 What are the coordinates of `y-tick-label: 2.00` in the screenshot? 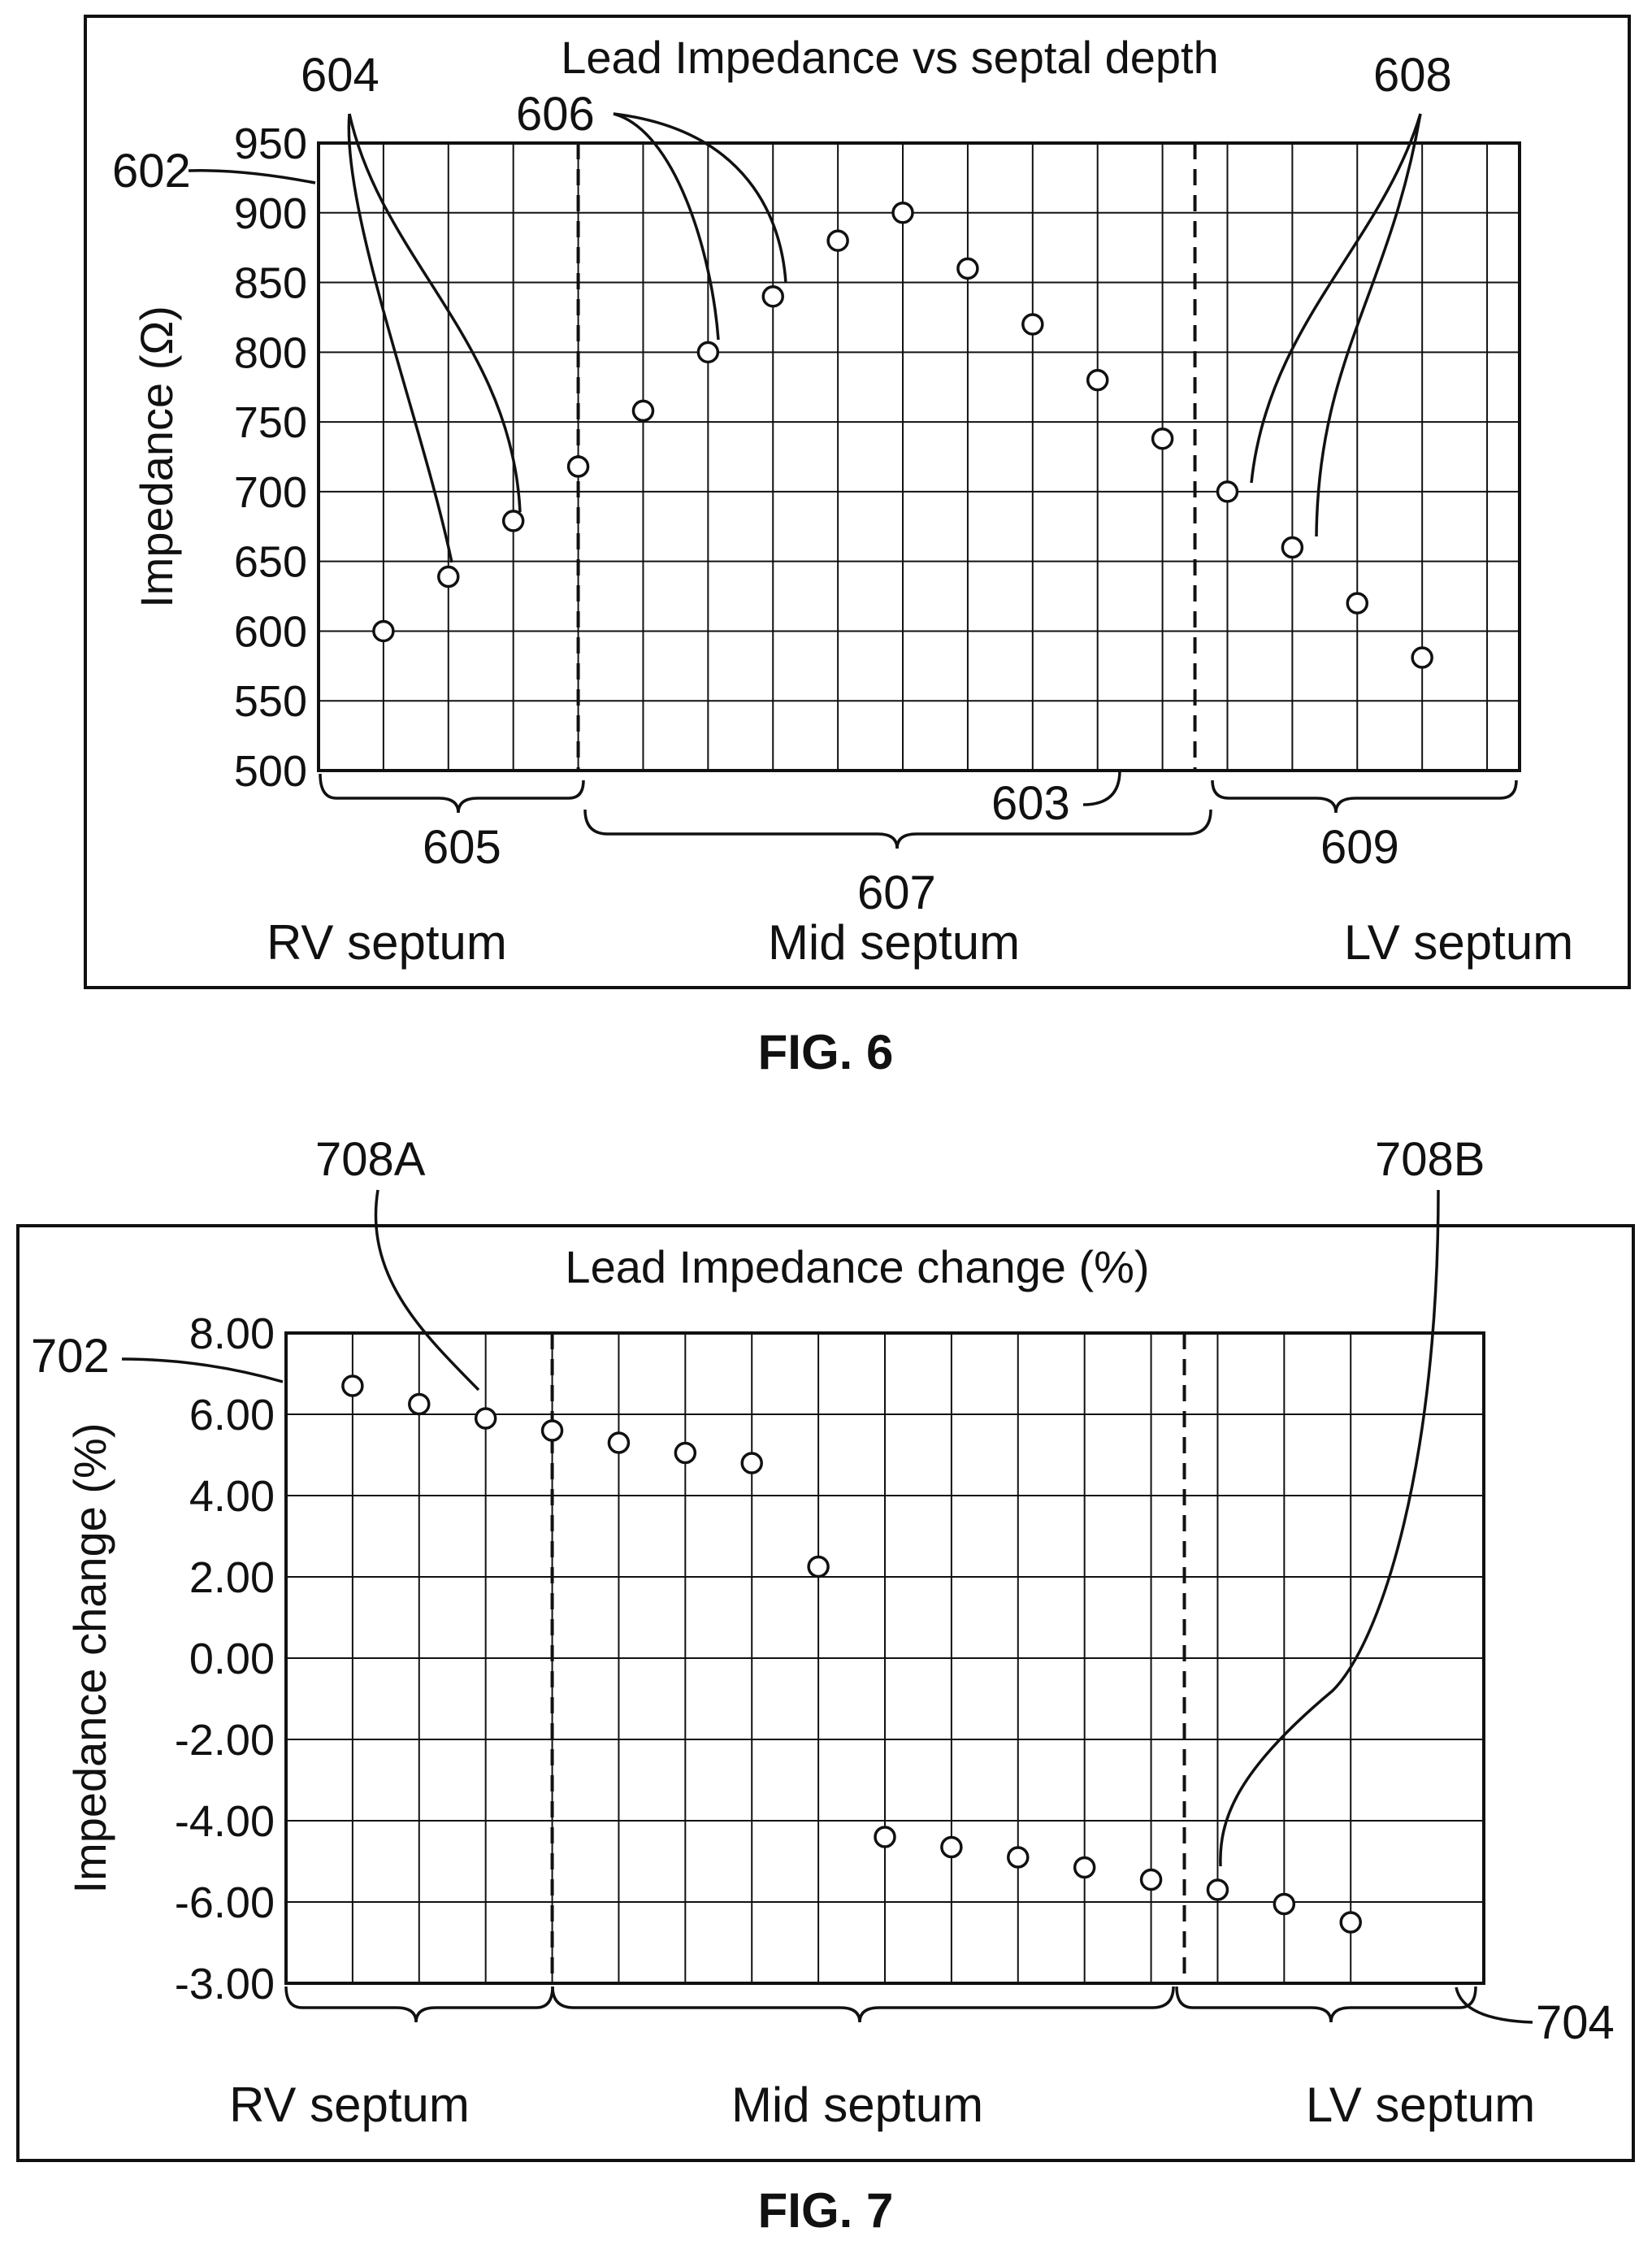 It's located at (232, 1577).